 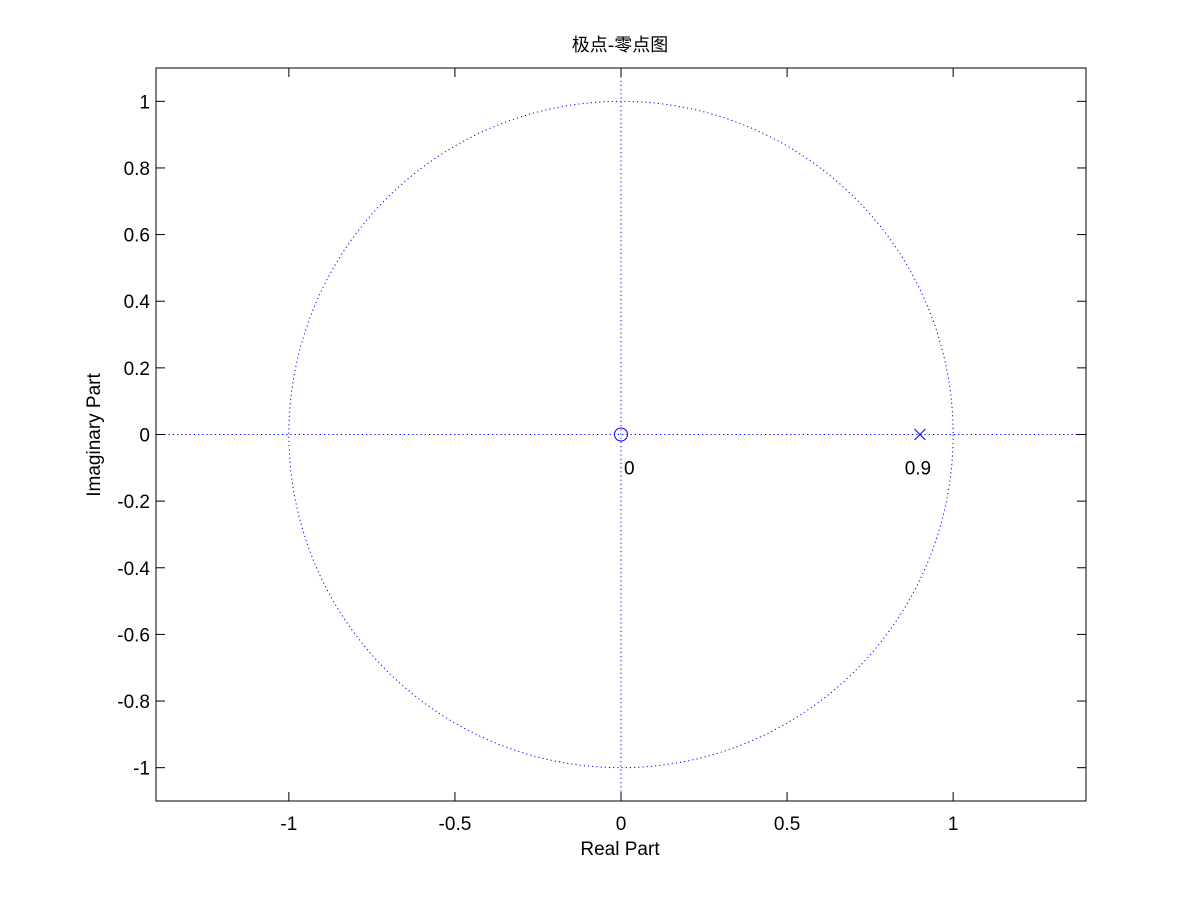 I want to click on y-tick-label: -0.4, so click(x=133, y=569).